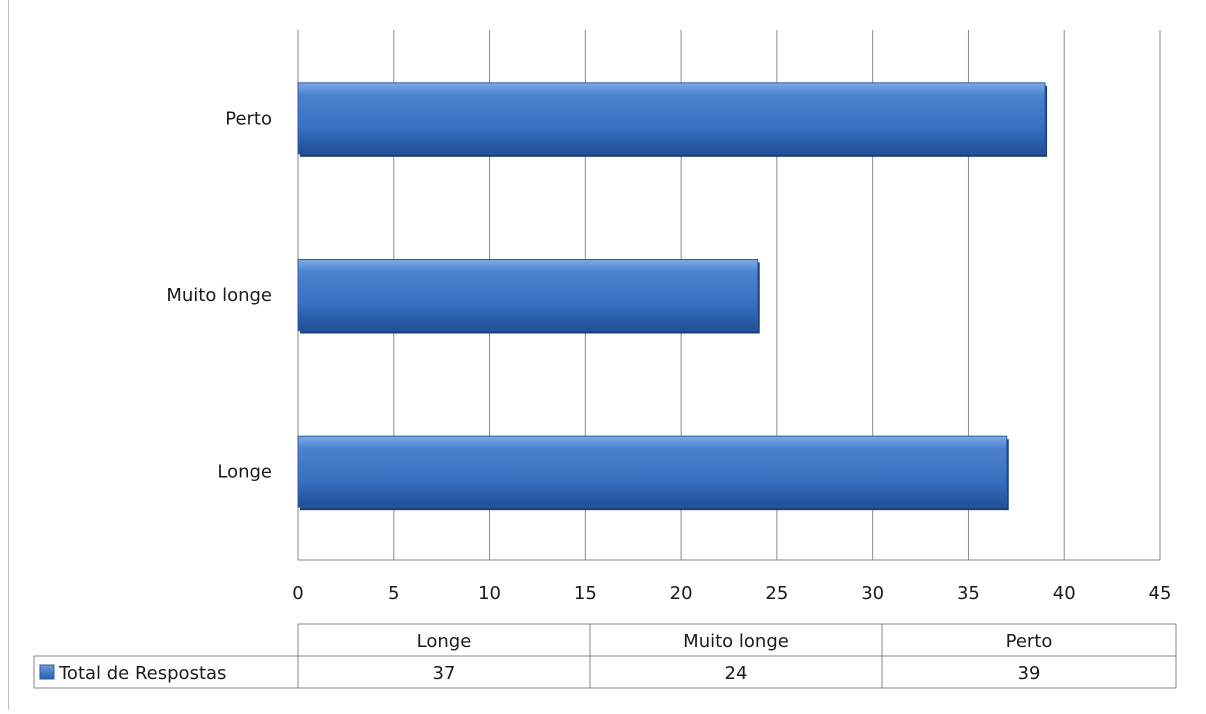  I want to click on table-value-2: 39, so click(1029, 673).